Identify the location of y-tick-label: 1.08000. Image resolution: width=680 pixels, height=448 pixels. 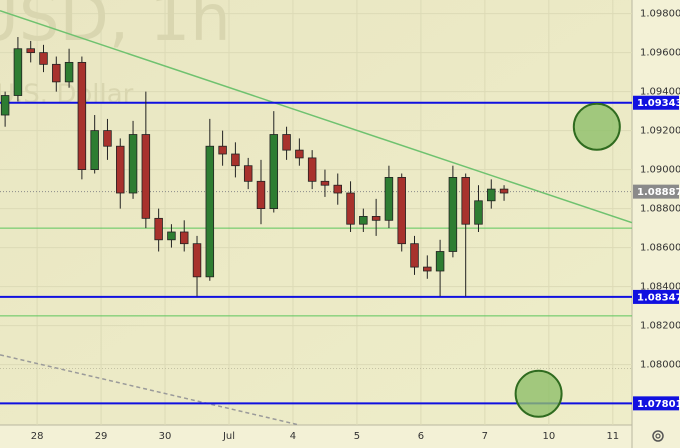
(660, 365).